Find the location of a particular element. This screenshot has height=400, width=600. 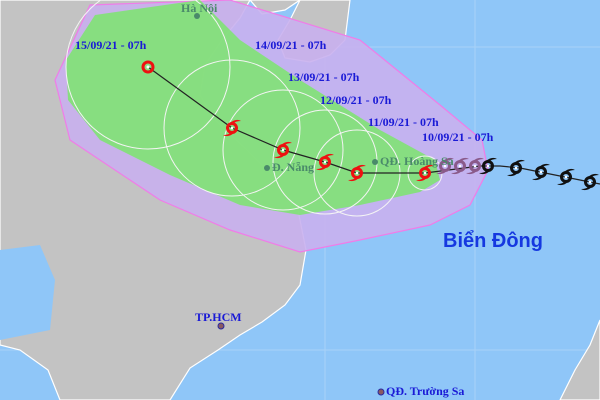

gulf-of-thailand is located at coordinates (27, 292).